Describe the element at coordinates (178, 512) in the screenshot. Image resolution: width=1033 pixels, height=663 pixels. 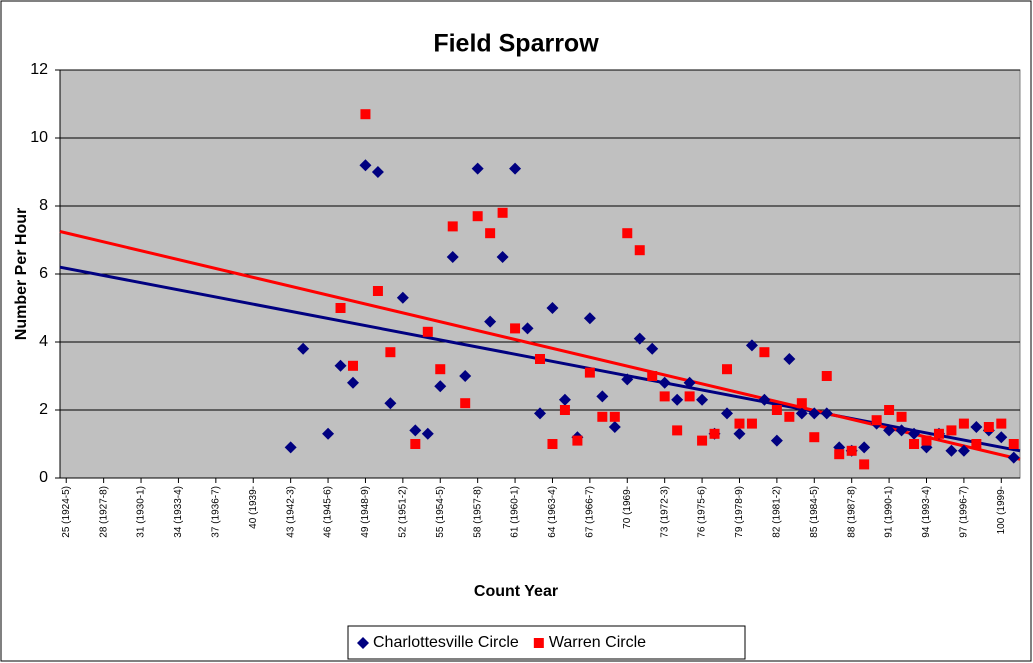
I see `x-tick-label: 34 (1933-4)` at that location.